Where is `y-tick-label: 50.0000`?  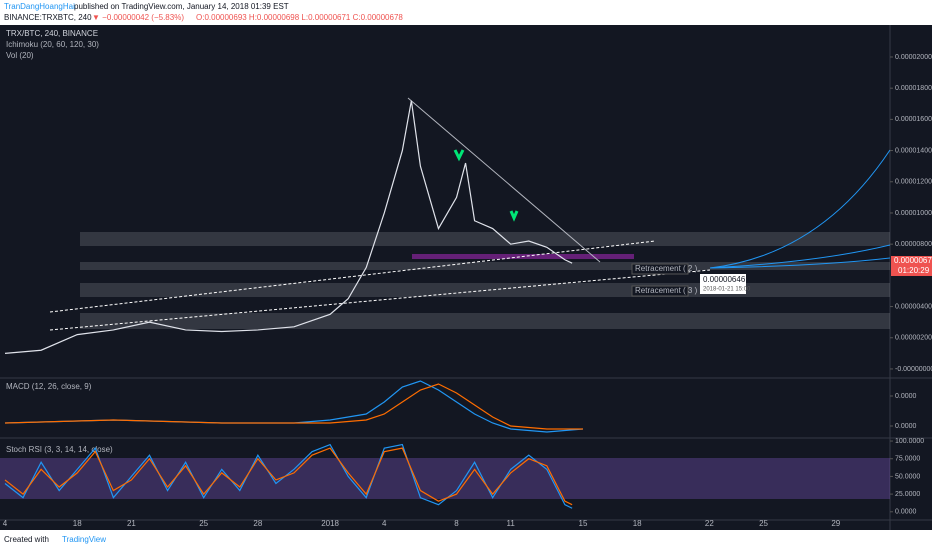 y-tick-label: 50.0000 is located at coordinates (907, 476).